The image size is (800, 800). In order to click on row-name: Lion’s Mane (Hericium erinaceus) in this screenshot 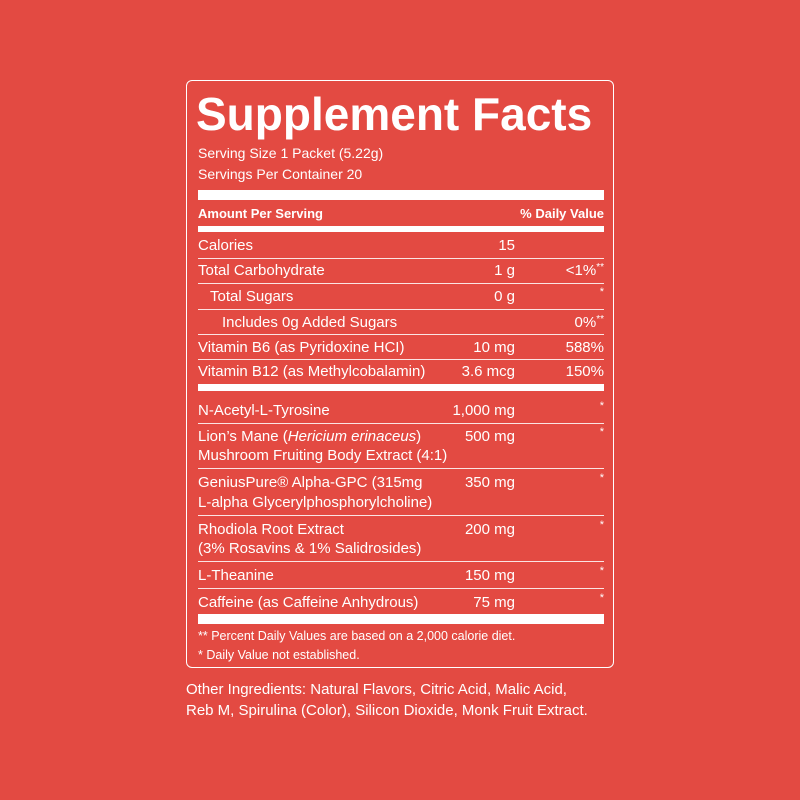, I will do `click(309, 436)`.